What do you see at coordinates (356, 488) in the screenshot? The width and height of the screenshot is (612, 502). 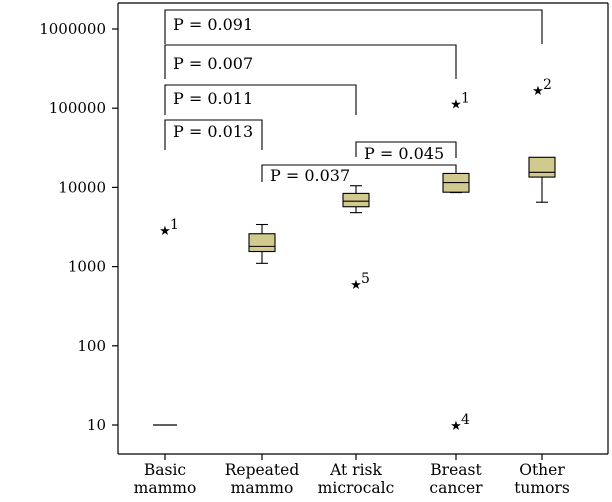 I see `category-label: microcalc` at bounding box center [356, 488].